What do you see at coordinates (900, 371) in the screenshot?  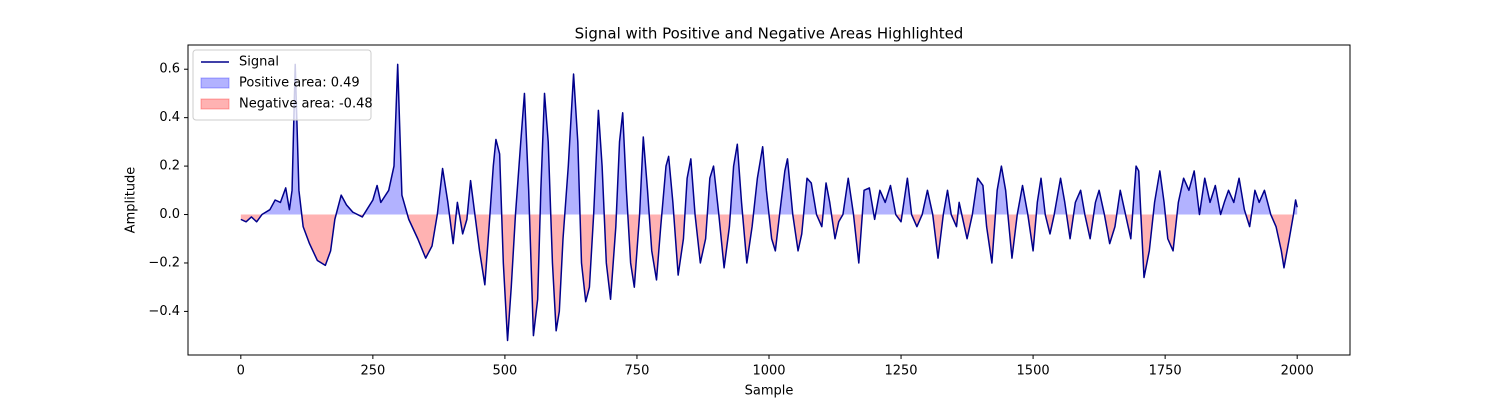 I see `x-tick-label: 1250` at bounding box center [900, 371].